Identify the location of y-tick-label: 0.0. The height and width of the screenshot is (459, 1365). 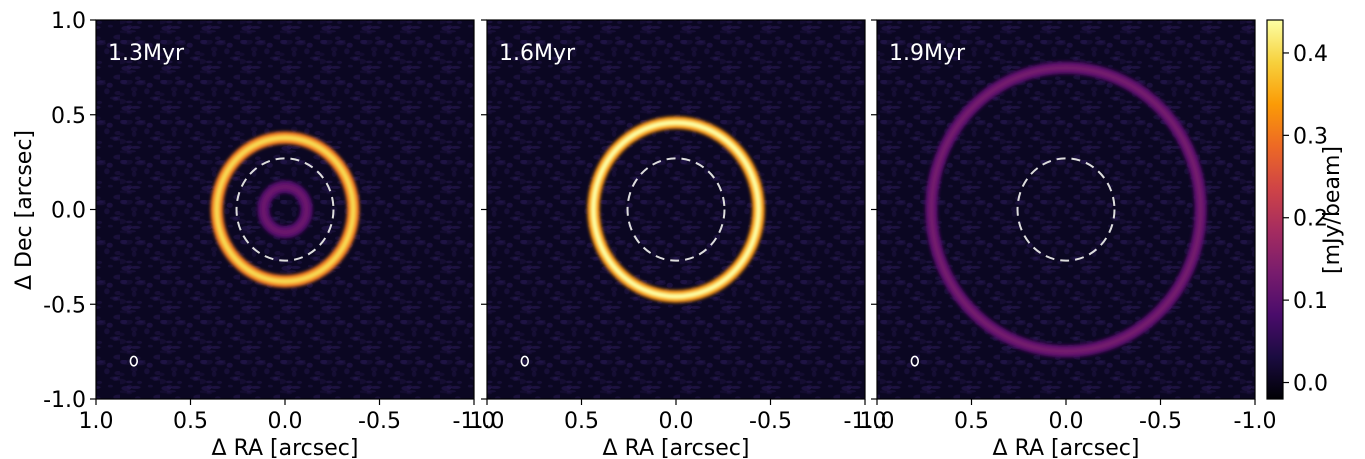
(68, 211).